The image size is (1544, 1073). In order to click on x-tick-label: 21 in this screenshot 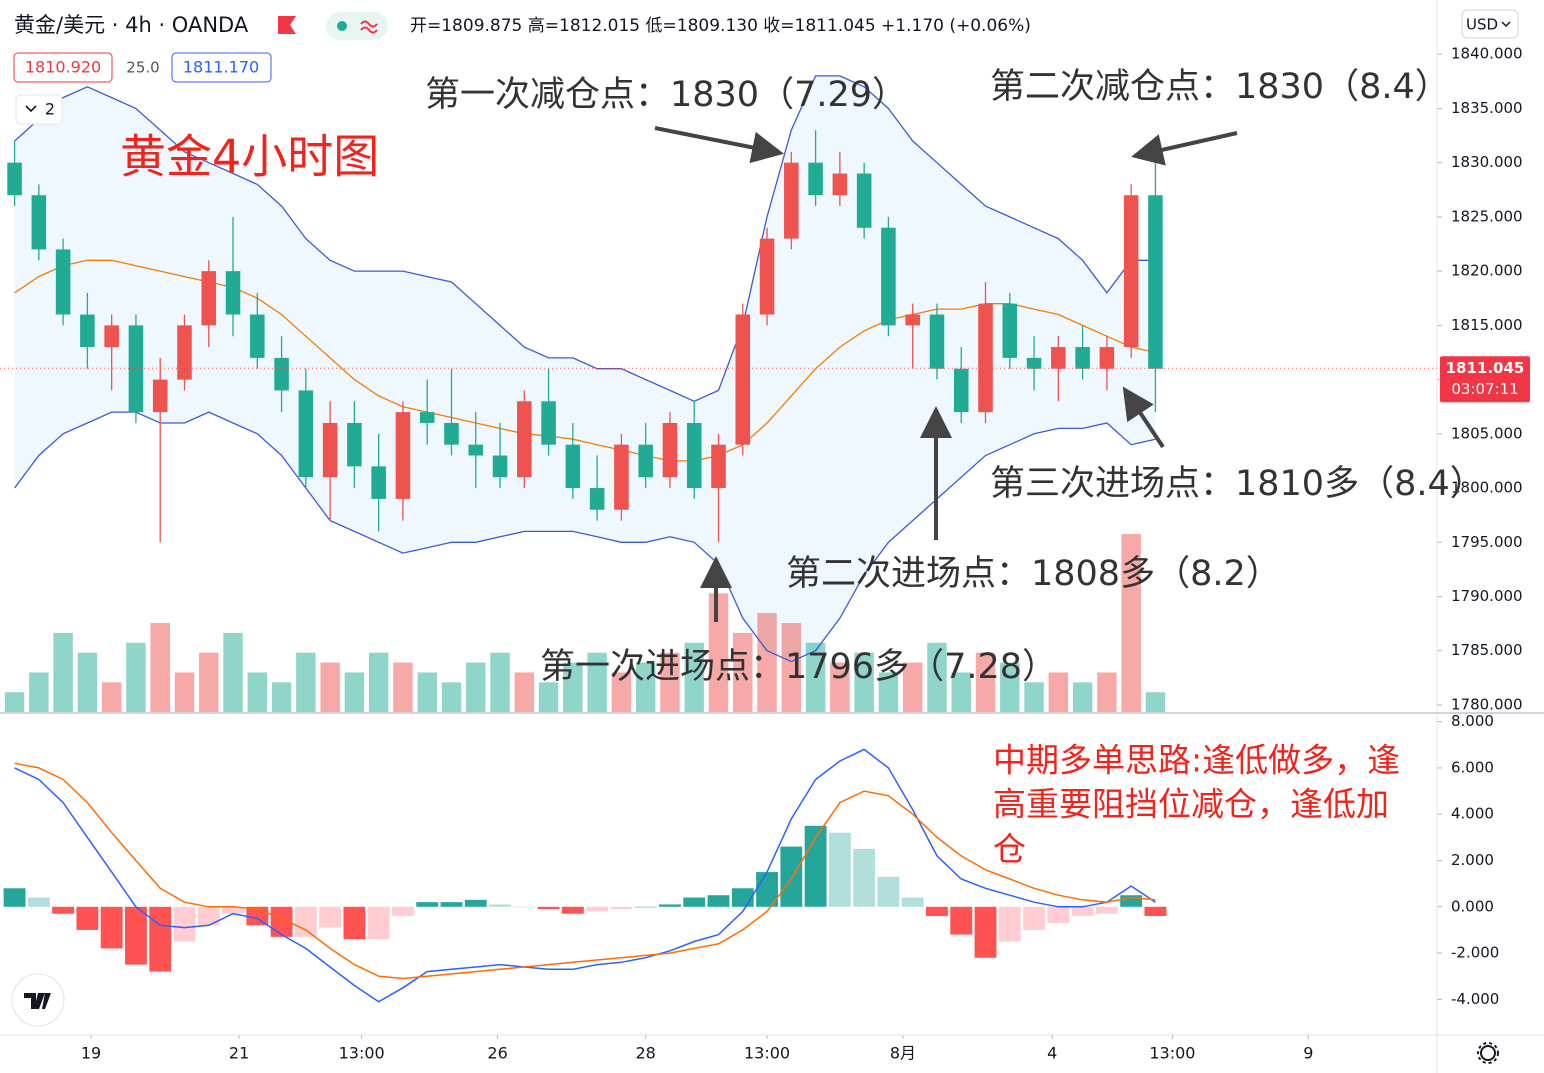, I will do `click(239, 1053)`.